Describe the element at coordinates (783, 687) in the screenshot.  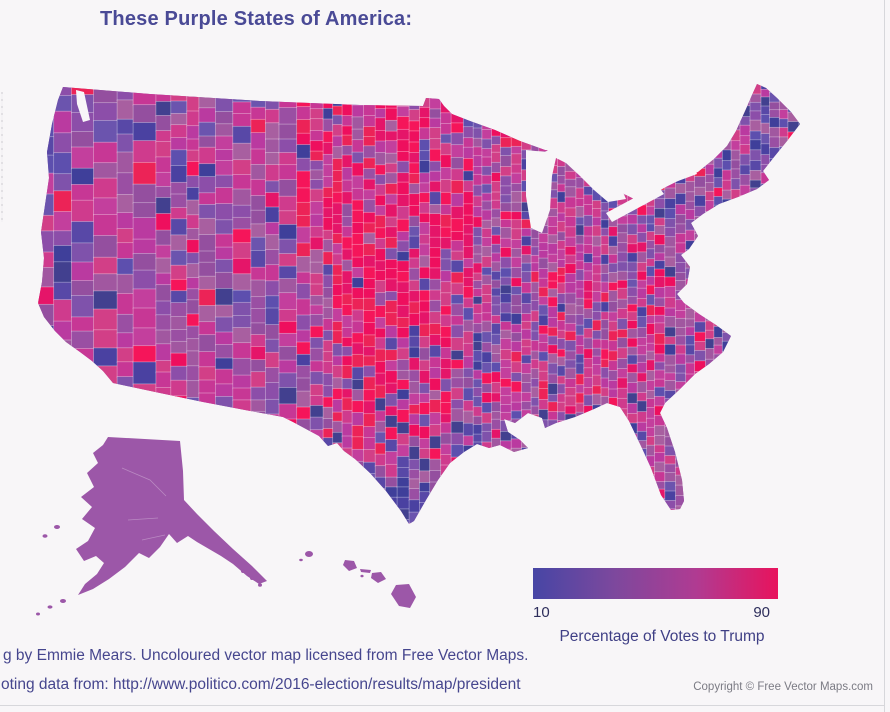
I see `copyright-notice: Copyright © Free Vector Maps.com` at that location.